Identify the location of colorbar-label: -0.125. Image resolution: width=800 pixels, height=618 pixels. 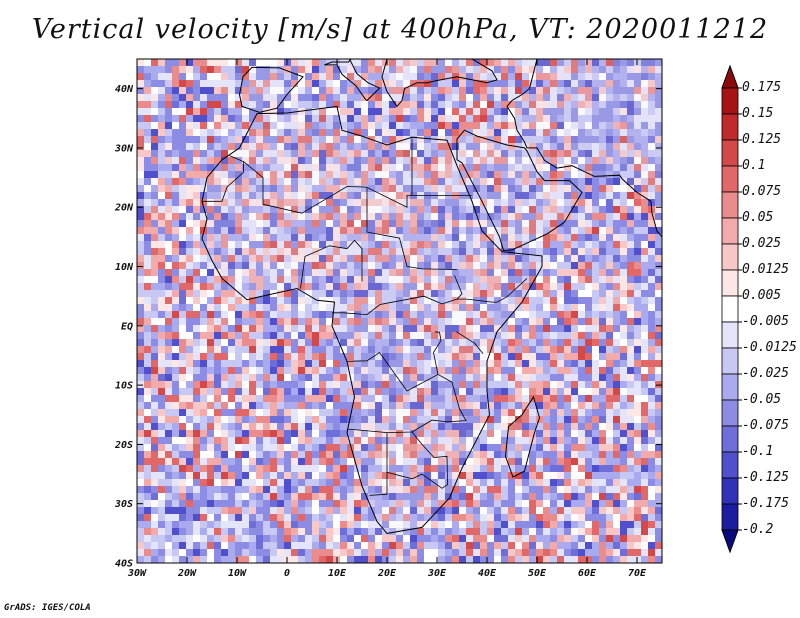
(765, 477).